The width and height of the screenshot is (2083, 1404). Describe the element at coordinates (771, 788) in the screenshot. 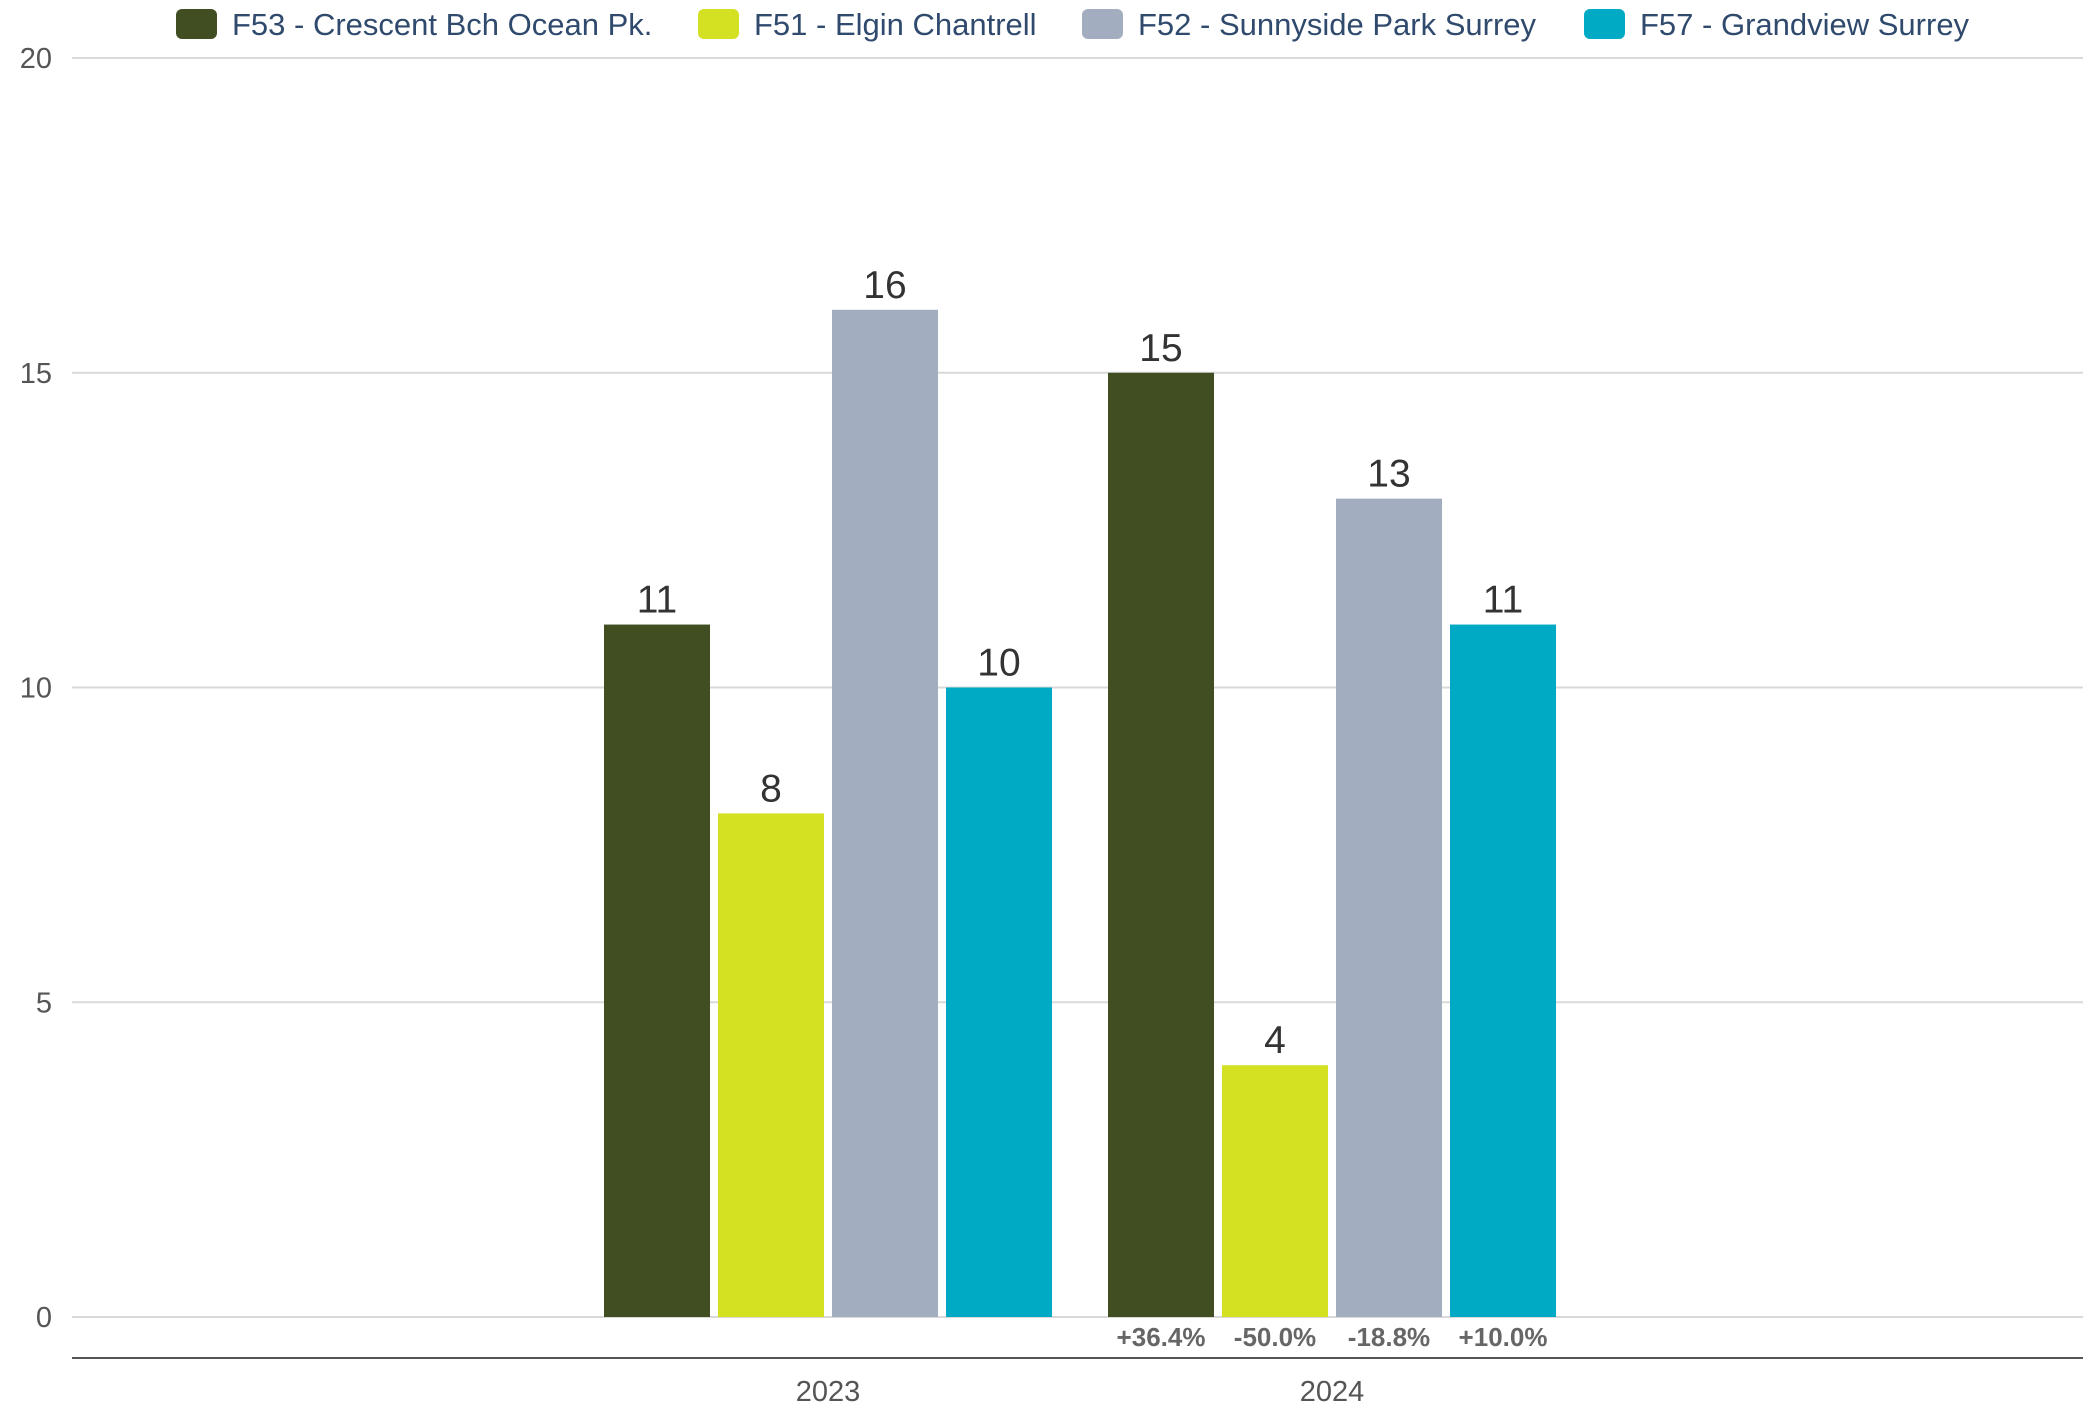

I see `value-label: 8` at that location.